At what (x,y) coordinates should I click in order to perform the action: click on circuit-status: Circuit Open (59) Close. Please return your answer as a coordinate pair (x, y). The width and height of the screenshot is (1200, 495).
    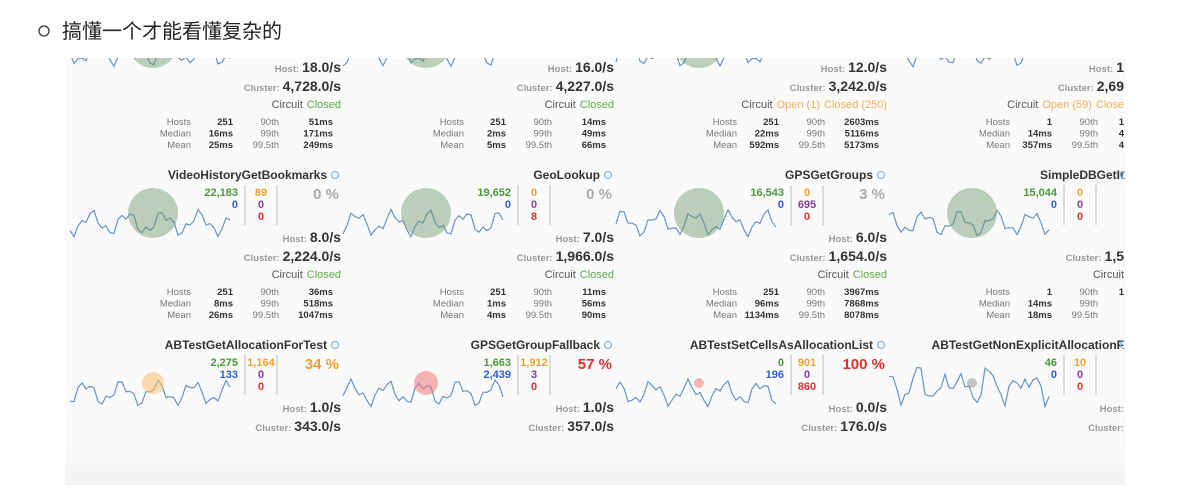
    Looking at the image, I should click on (1065, 105).